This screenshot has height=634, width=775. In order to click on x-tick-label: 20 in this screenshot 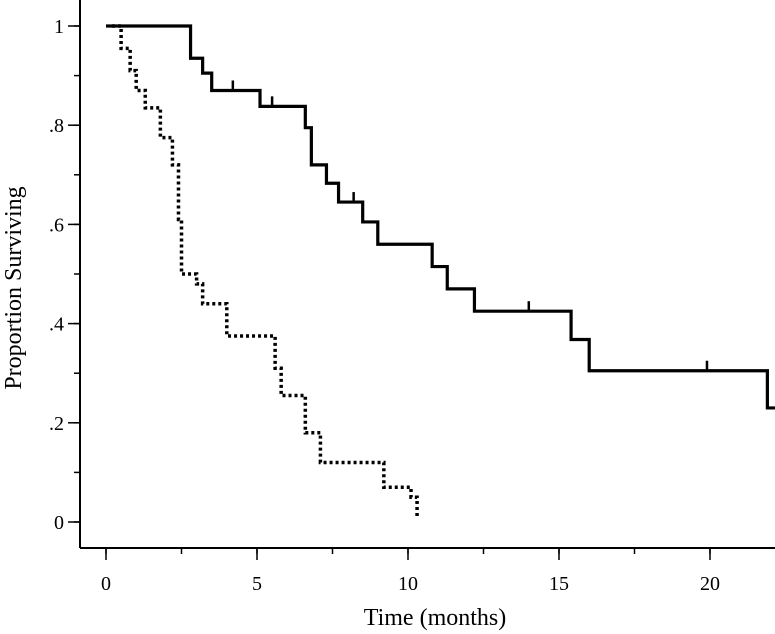, I will do `click(710, 584)`.